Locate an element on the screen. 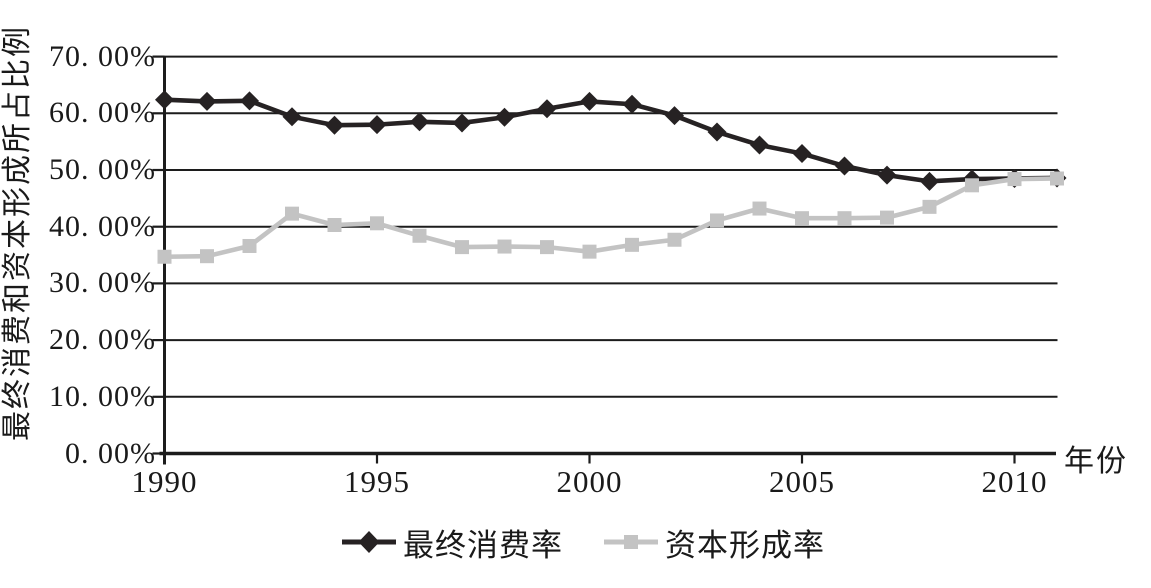 This screenshot has width=1151, height=588. y-axis-tick-label: 20. 00% is located at coordinates (102, 340).